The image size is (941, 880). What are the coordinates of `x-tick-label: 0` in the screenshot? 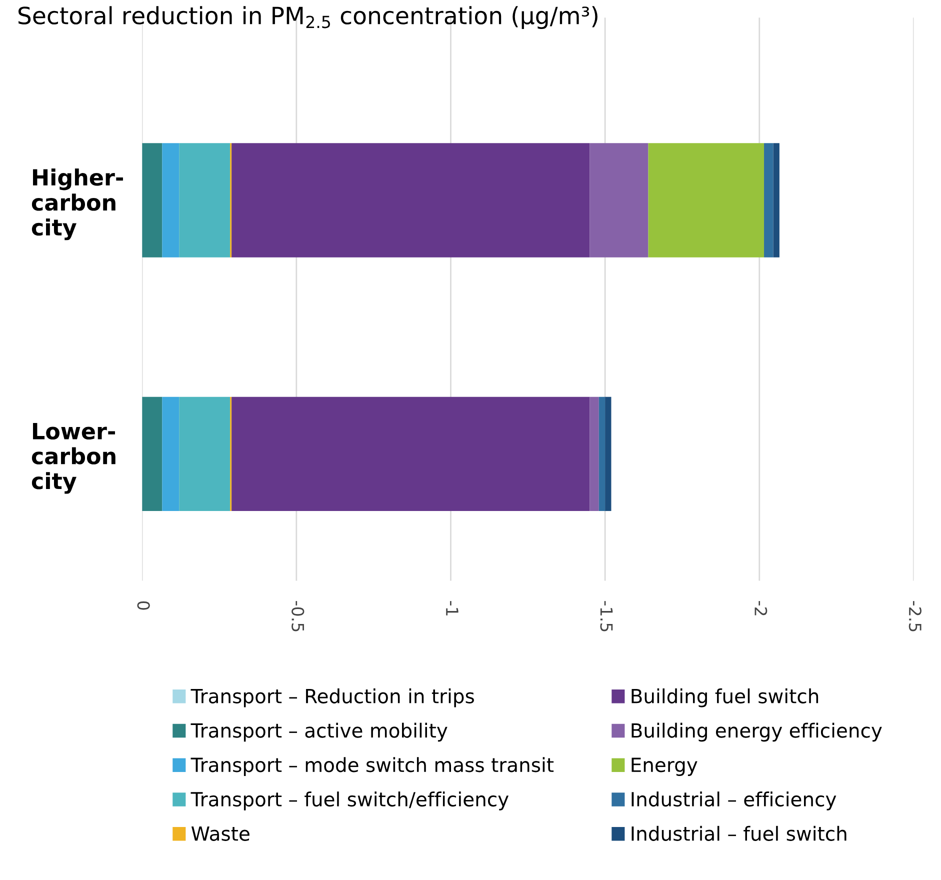 It's located at (143, 605).